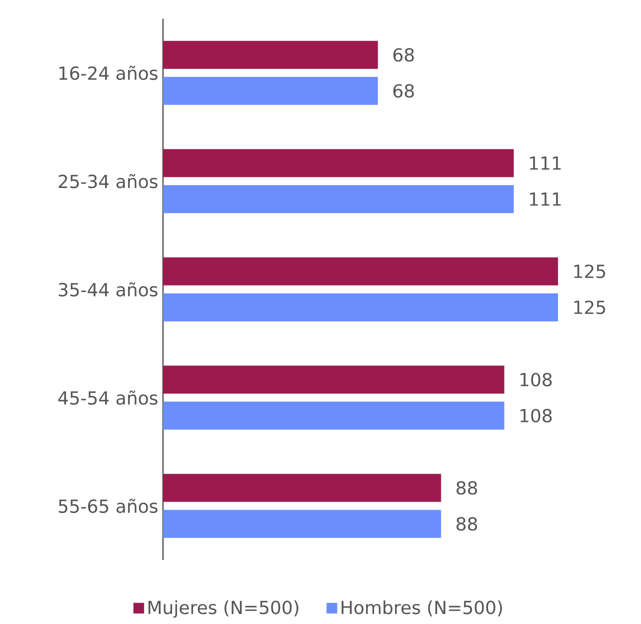 The image size is (641, 624). I want to click on y-tick-label: 25-34 años, so click(108, 181).